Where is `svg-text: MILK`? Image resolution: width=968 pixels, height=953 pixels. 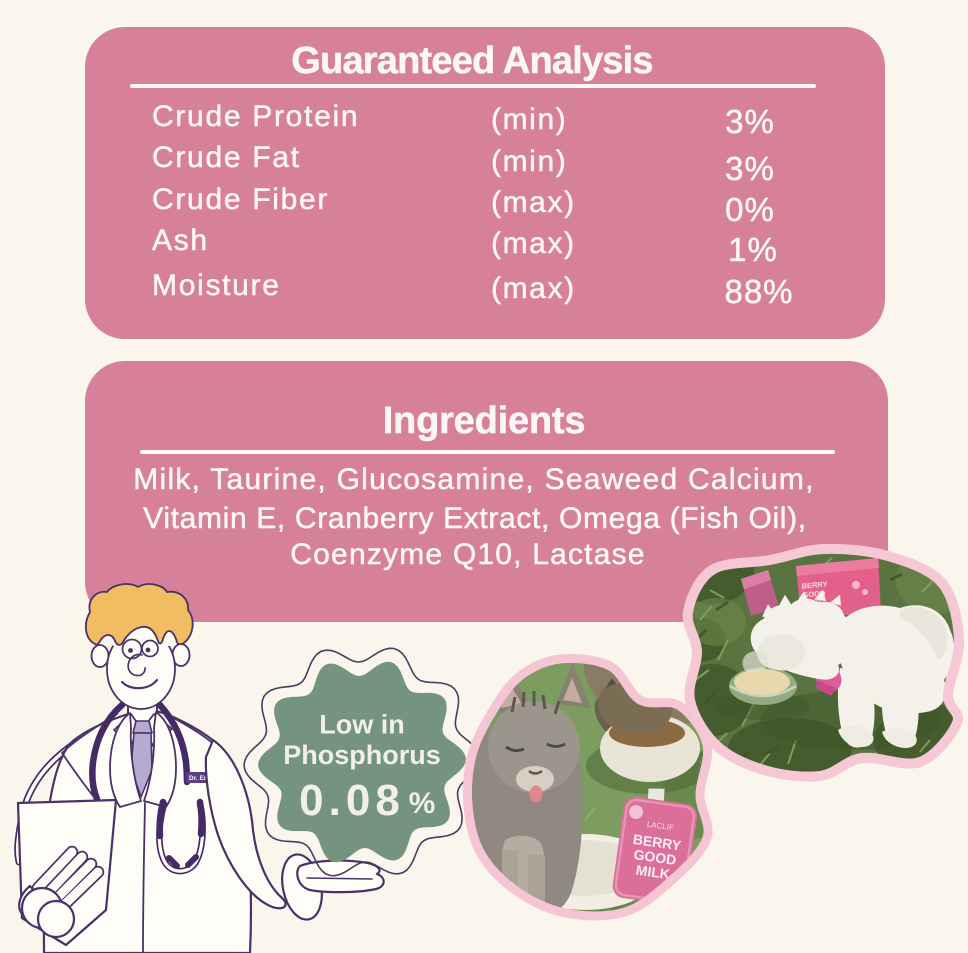
svg-text: MILK is located at coordinates (653, 872).